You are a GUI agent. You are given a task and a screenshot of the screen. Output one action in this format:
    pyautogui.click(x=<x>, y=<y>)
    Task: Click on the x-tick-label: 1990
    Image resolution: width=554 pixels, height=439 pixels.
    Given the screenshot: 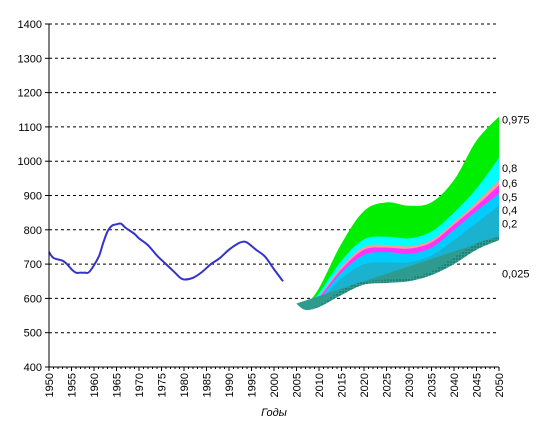 What is the action you would take?
    pyautogui.click(x=230, y=385)
    